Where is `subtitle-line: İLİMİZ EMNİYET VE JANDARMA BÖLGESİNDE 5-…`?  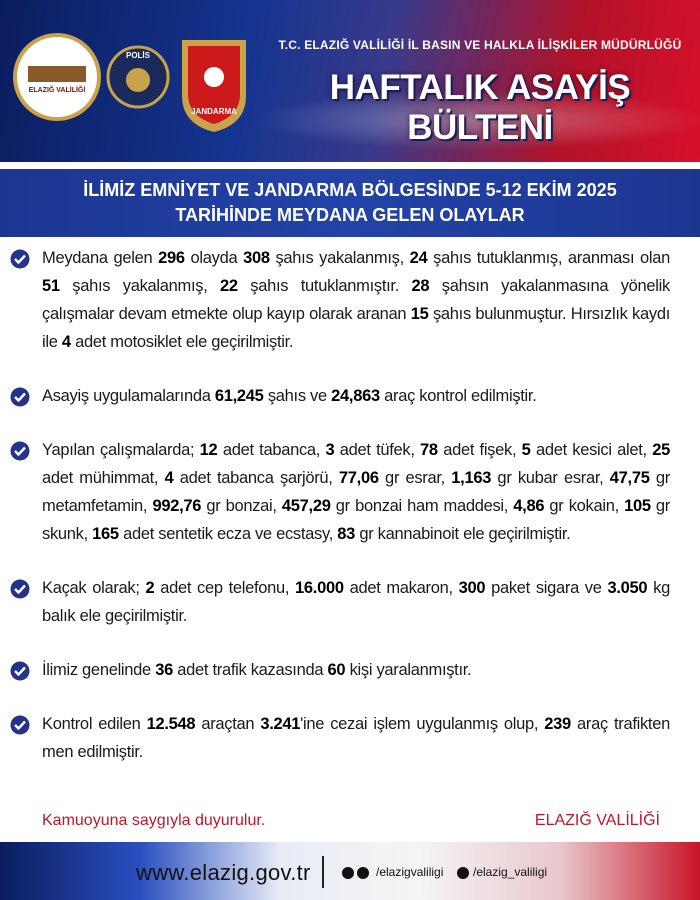
subtitle-line: İLİMİZ EMNİYET VE JANDARMA BÖLGESİNDE 5-… is located at coordinates (350, 190).